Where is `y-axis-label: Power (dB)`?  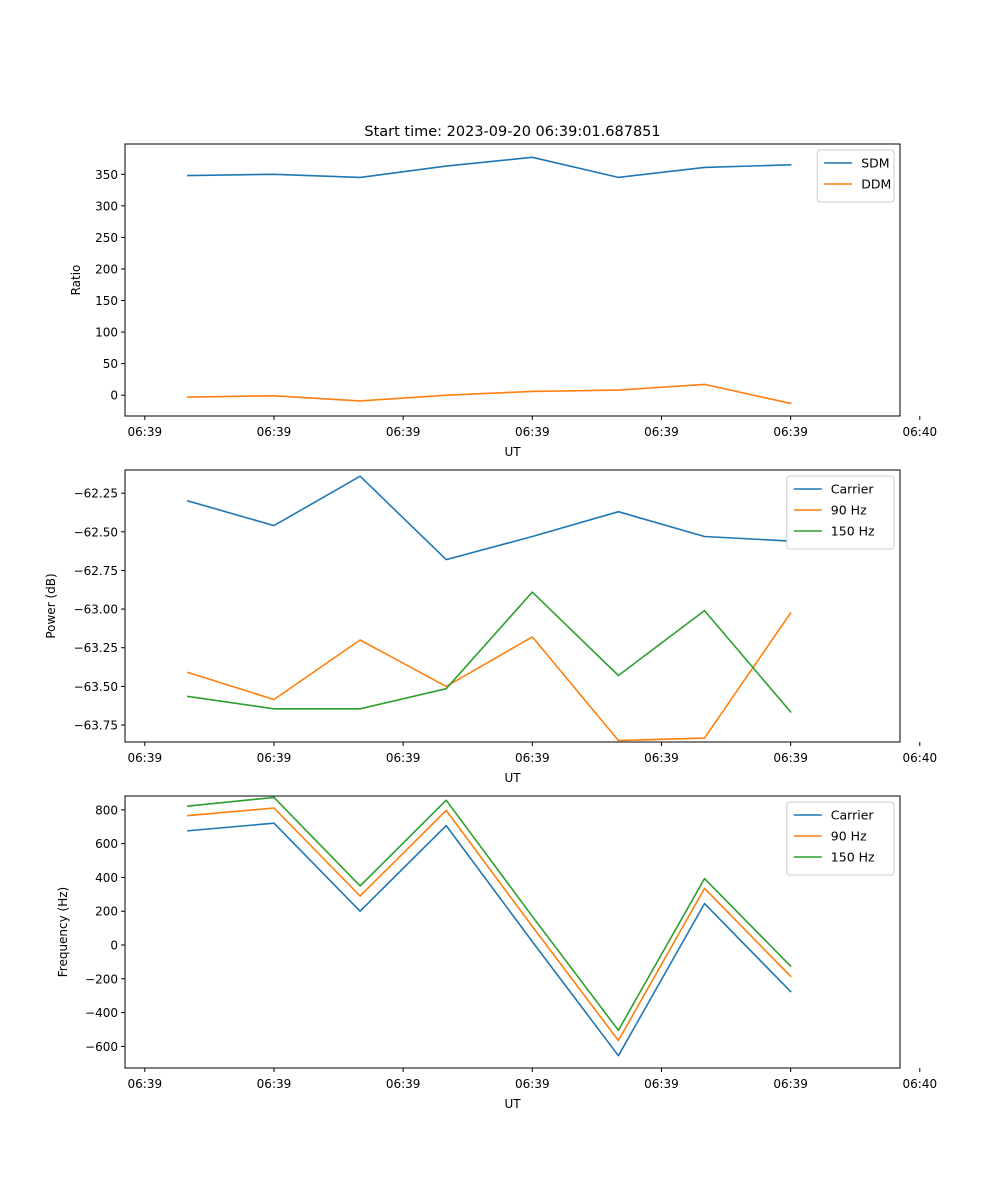
y-axis-label: Power (dB) is located at coordinates (51, 605).